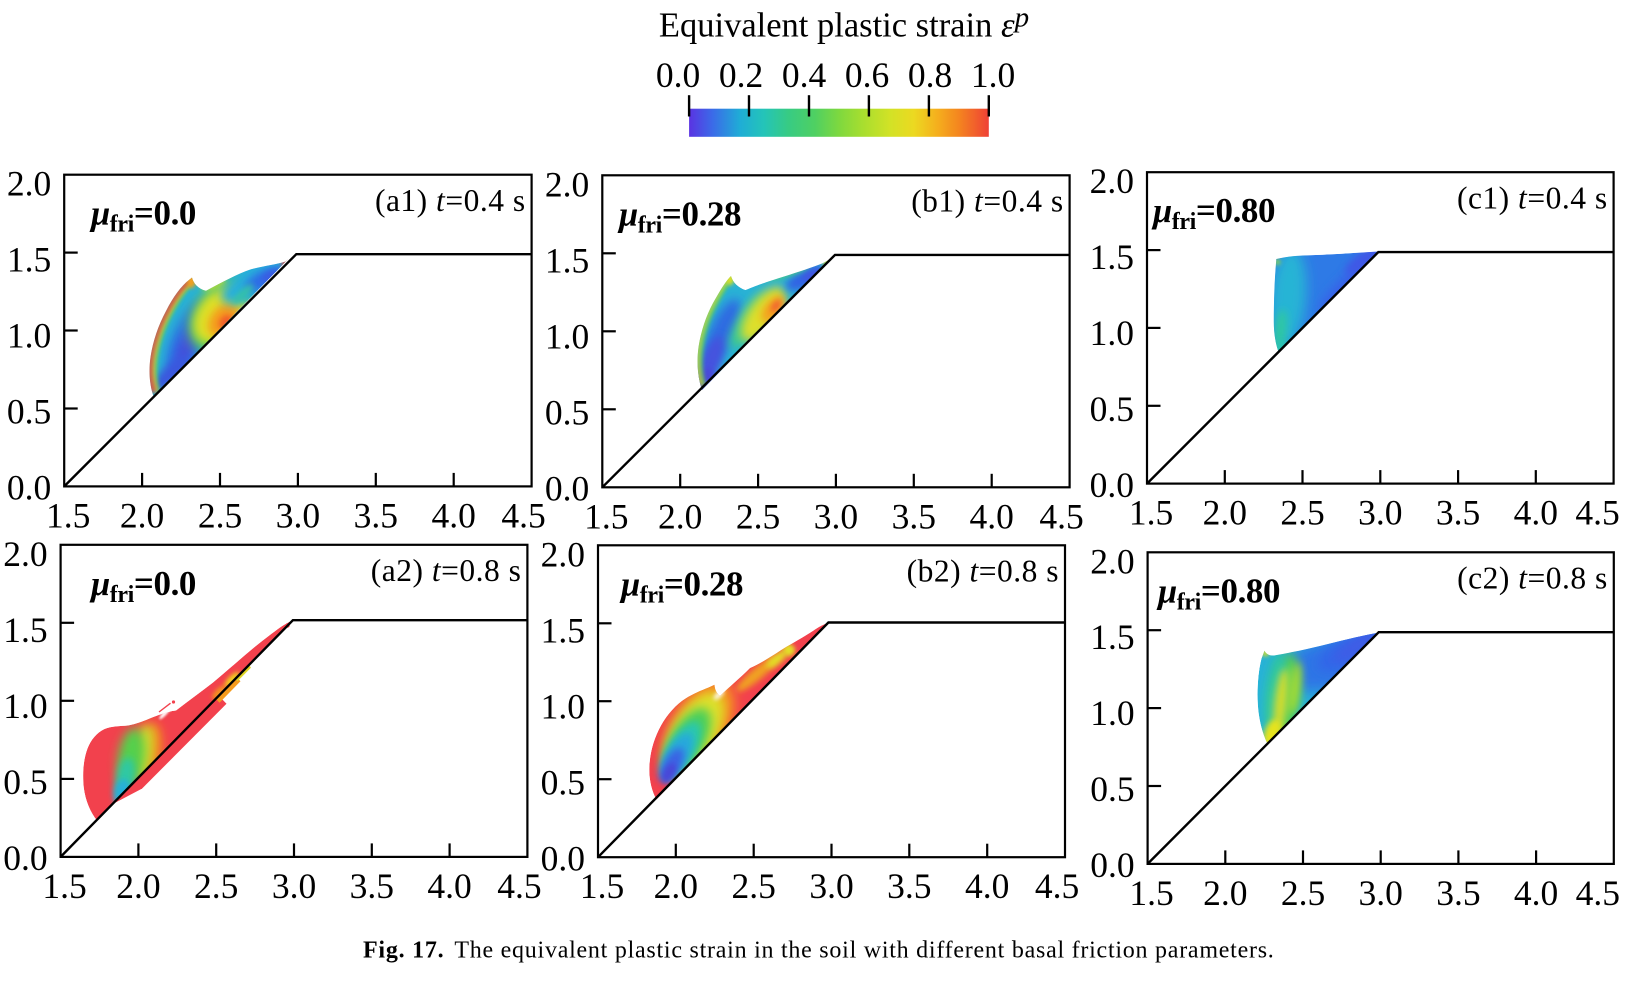 The width and height of the screenshot is (1636, 985). I want to click on svg-text: (c1) t=0.4 s, so click(1532, 198).